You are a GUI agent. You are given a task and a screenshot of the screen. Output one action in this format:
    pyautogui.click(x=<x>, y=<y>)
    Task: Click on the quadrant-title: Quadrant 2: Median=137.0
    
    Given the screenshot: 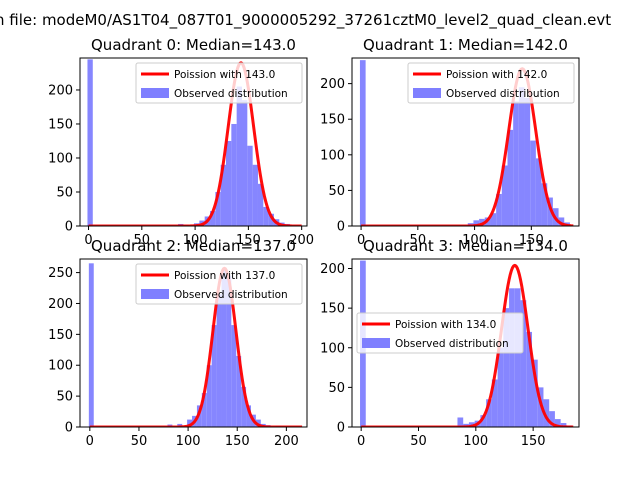 What is the action you would take?
    pyautogui.click(x=193, y=246)
    